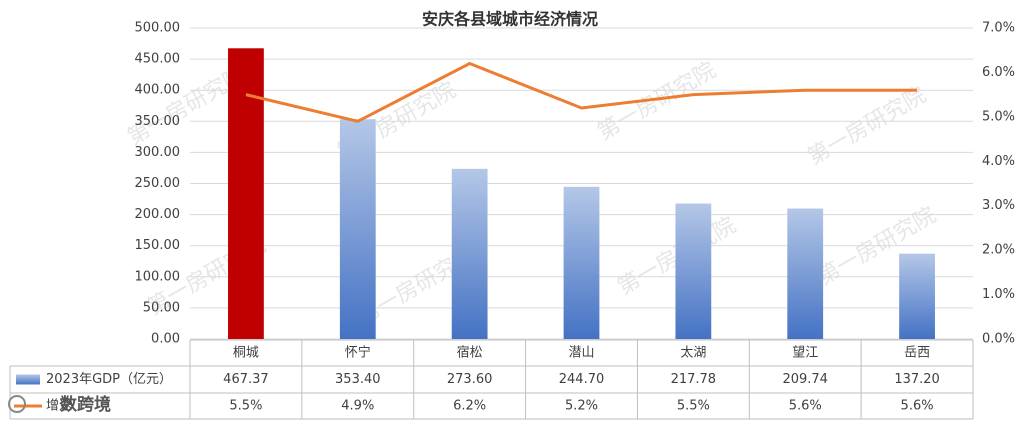  I want to click on table-value: 5.2%, so click(581, 406).